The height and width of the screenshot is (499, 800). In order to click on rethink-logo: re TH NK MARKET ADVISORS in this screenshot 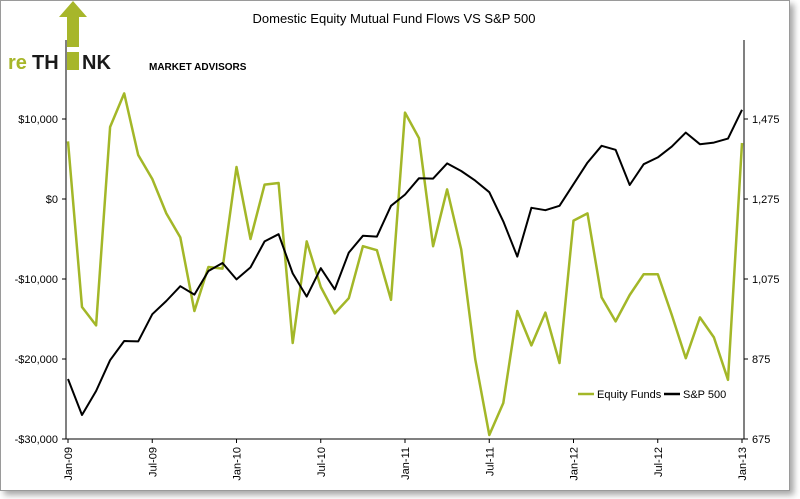, I will do `click(127, 37)`.